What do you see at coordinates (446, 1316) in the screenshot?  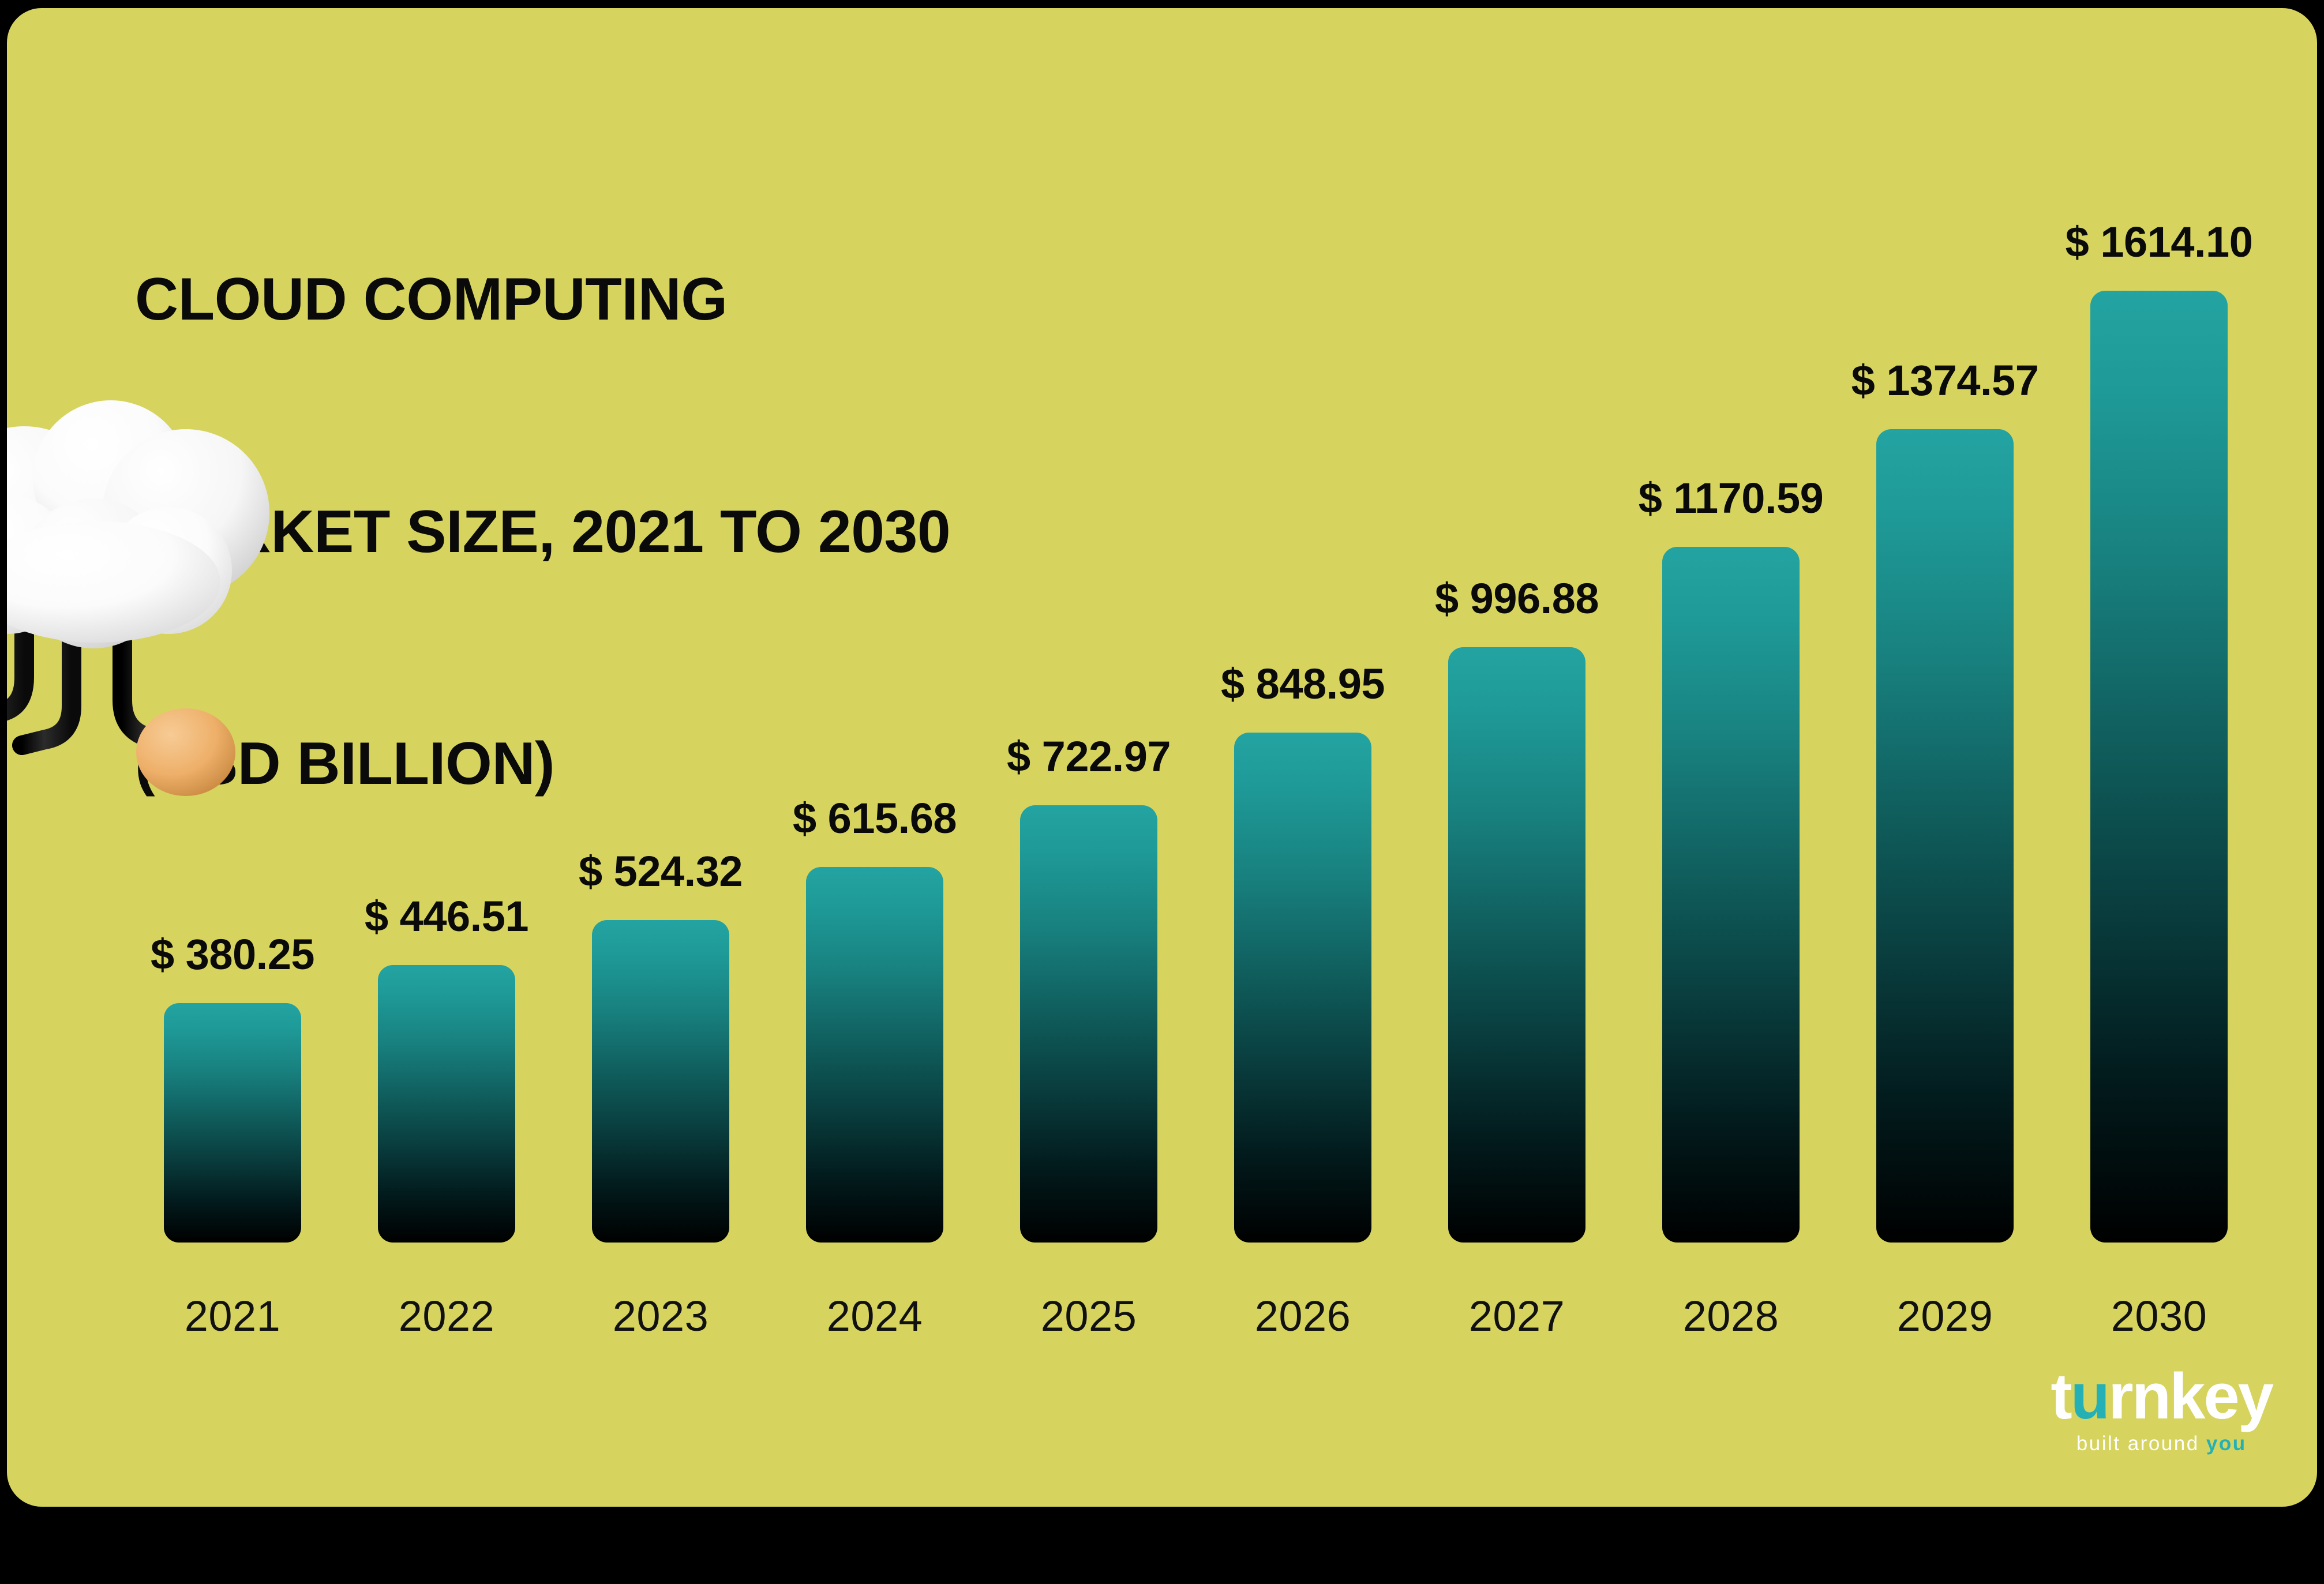 I see `x-axis-tick-label: 2022` at bounding box center [446, 1316].